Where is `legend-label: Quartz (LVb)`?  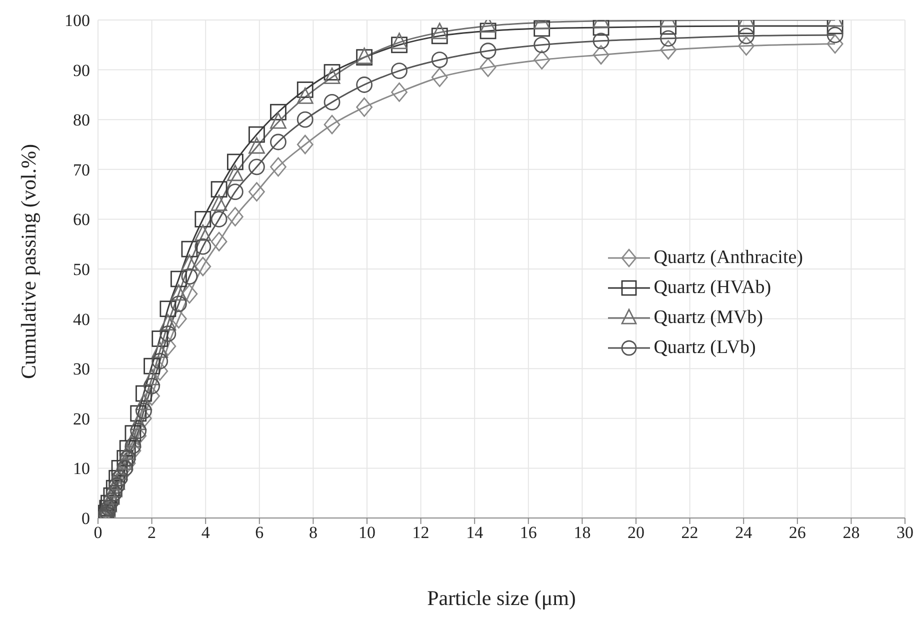 legend-label: Quartz (LVb) is located at coordinates (705, 348).